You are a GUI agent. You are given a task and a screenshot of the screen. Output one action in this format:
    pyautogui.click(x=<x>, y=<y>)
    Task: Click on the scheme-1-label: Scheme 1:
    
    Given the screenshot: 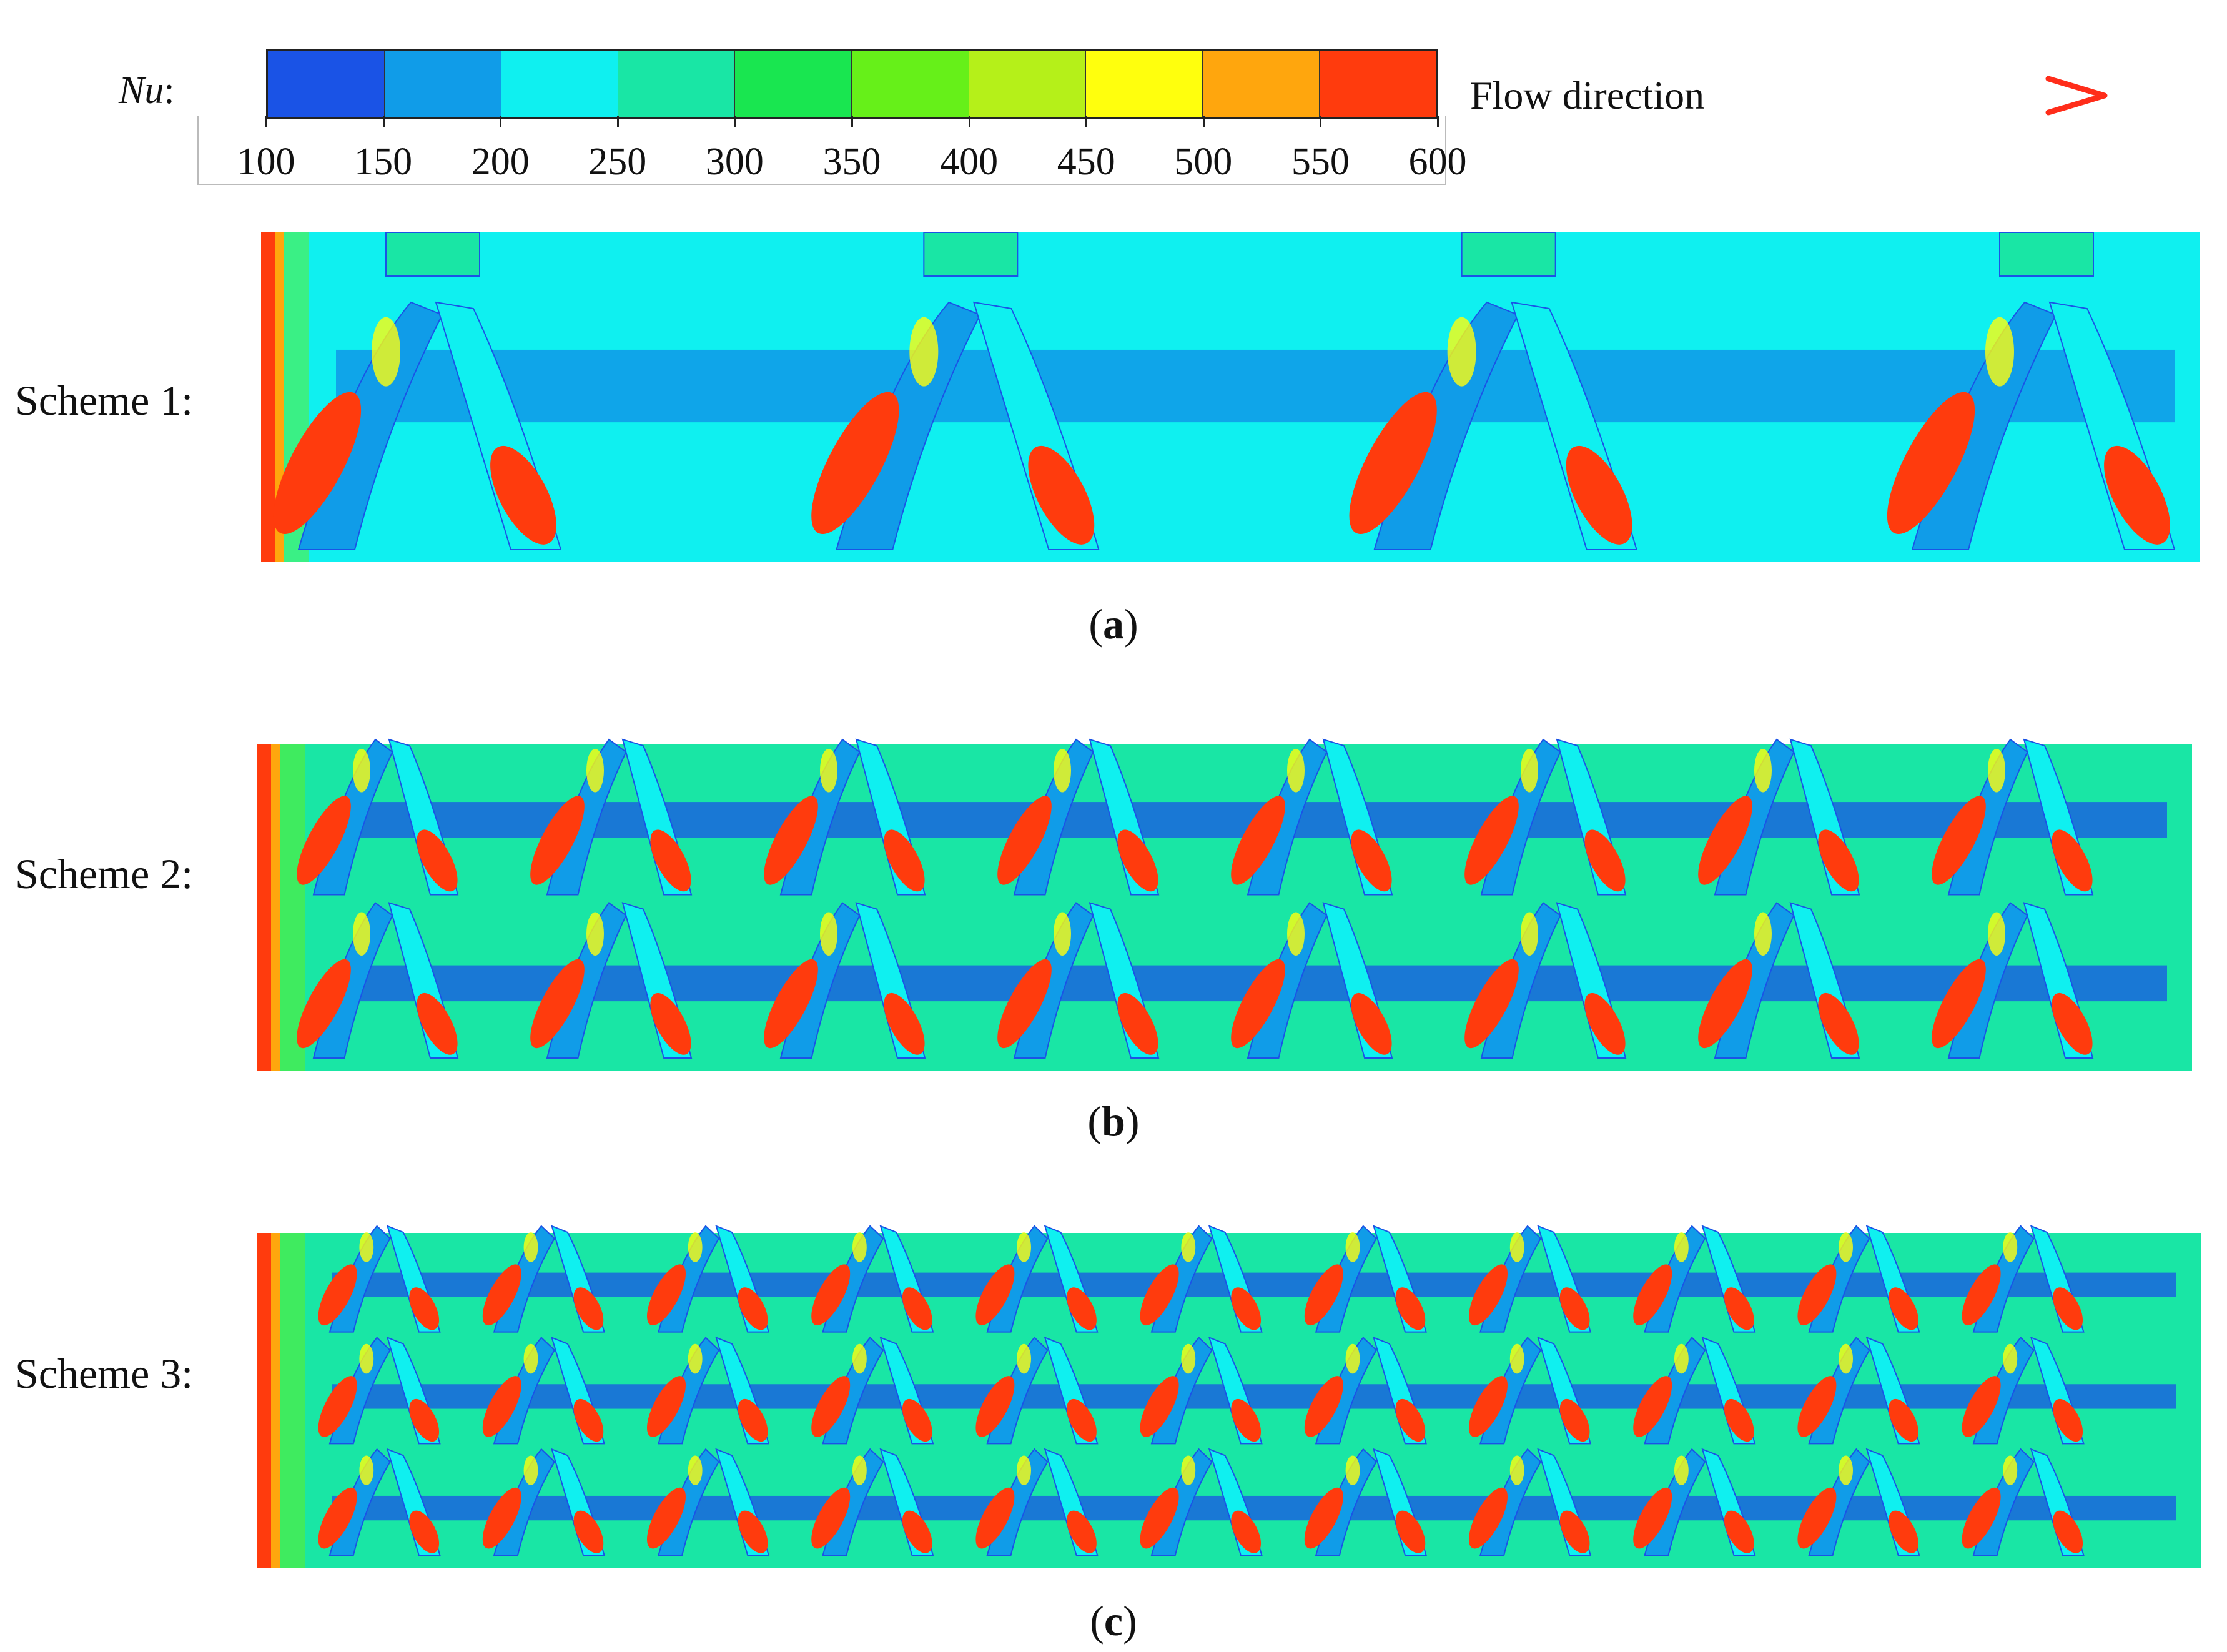 What is the action you would take?
    pyautogui.click(x=105, y=400)
    